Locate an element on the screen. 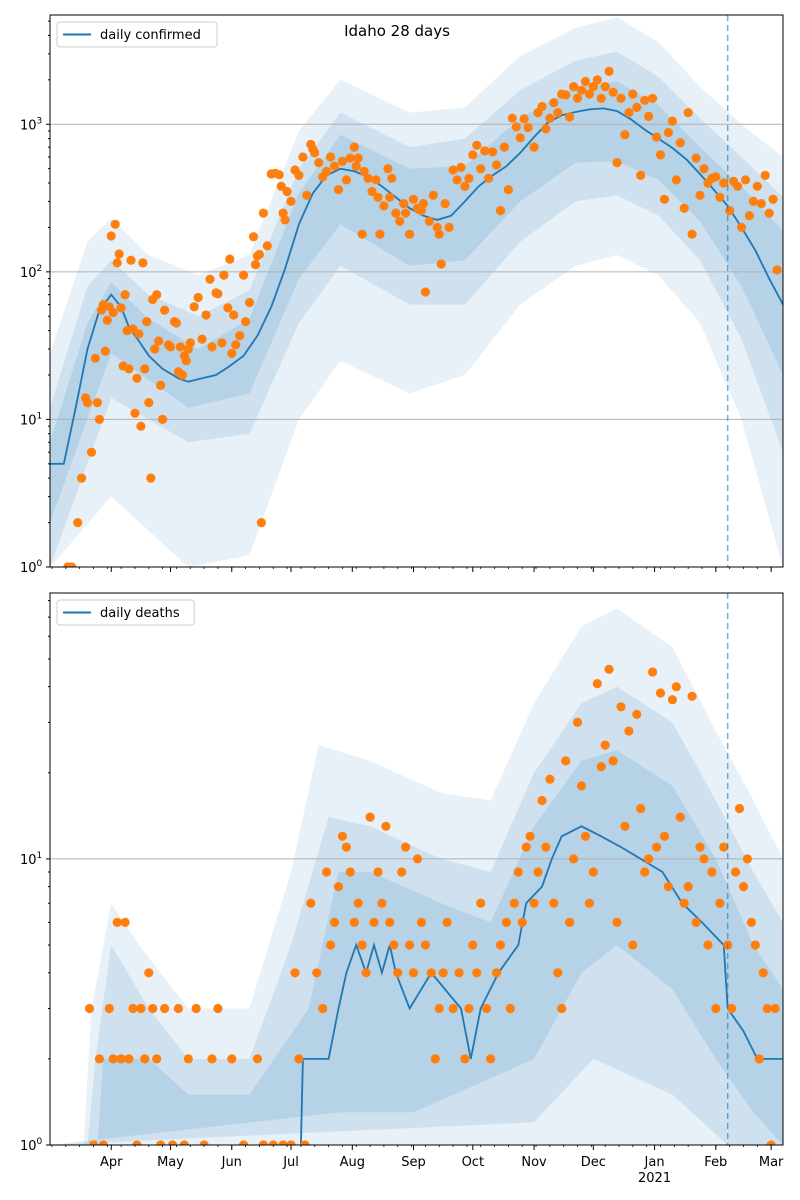 The image size is (800, 1200). x-tick-label: Jul is located at coordinates (290, 1162).